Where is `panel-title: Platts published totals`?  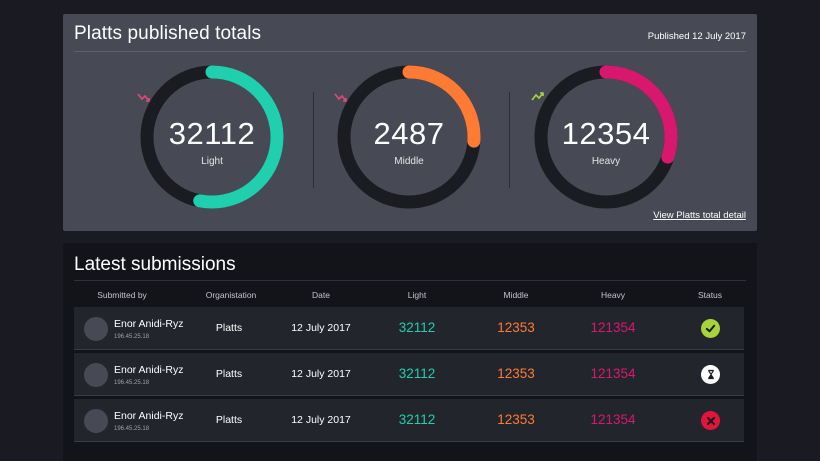 panel-title: Platts published totals is located at coordinates (168, 33).